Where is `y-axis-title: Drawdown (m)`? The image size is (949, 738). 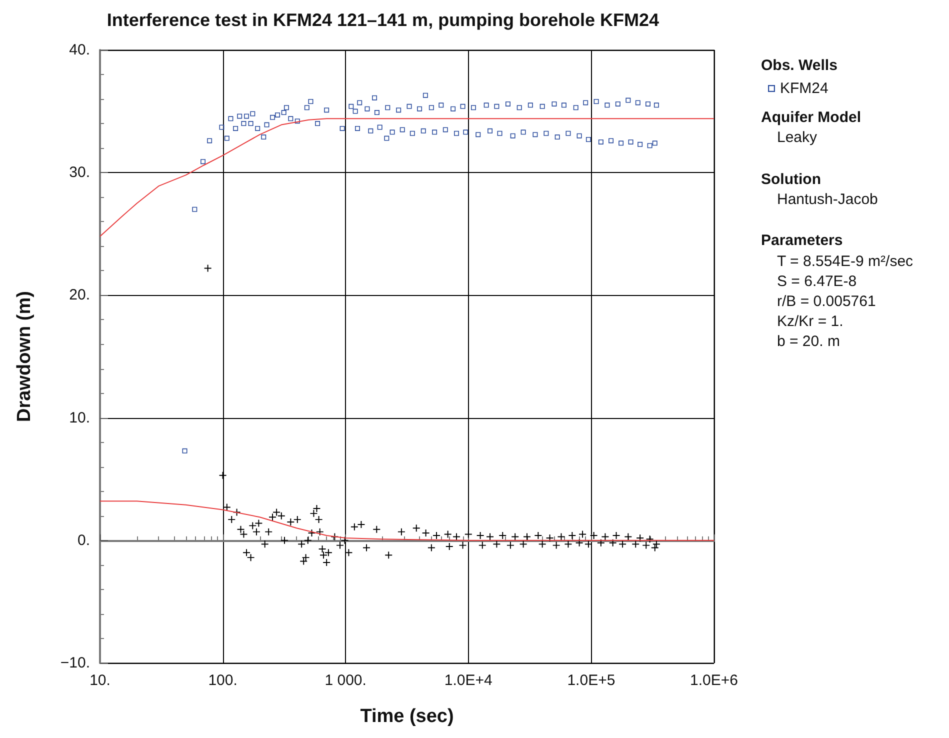
y-axis-title: Drawdown (m) is located at coordinates (24, 356).